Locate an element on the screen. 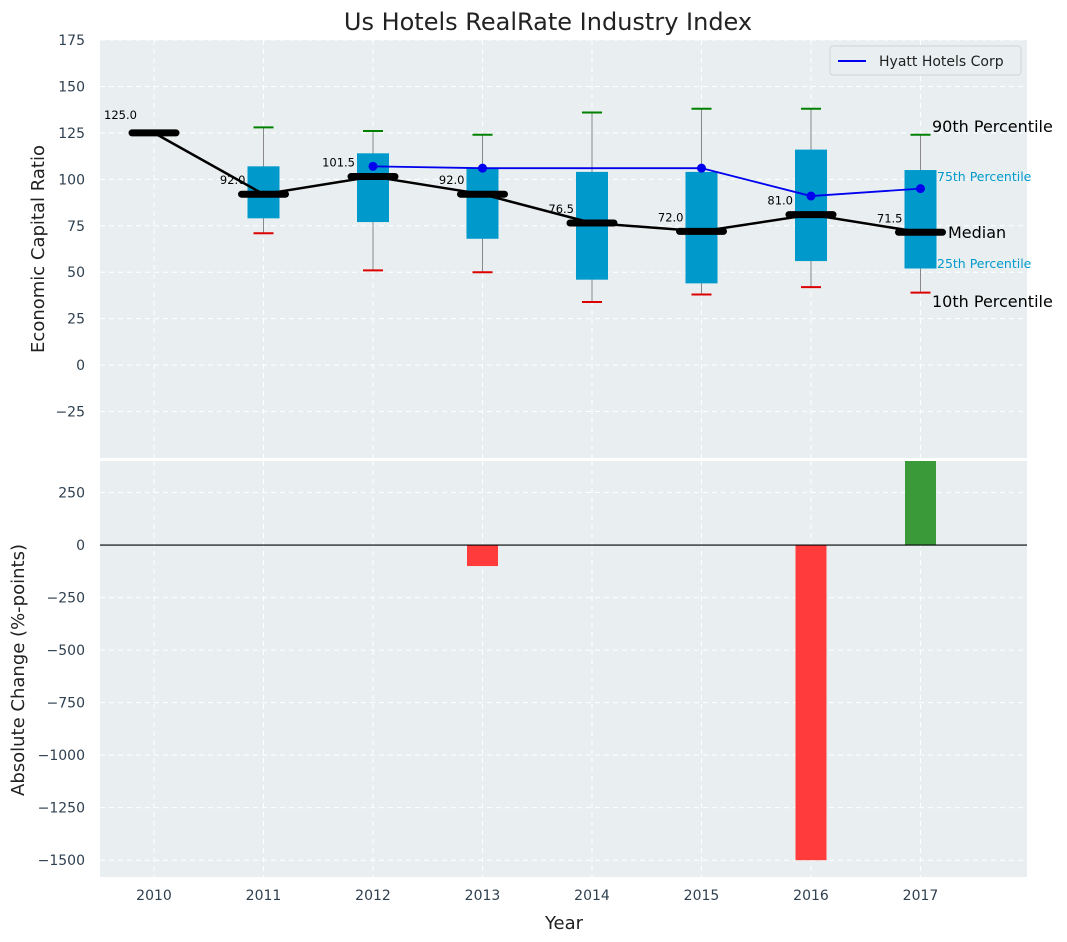 This screenshot has width=1067, height=942. box-2017 is located at coordinates (920, 213).